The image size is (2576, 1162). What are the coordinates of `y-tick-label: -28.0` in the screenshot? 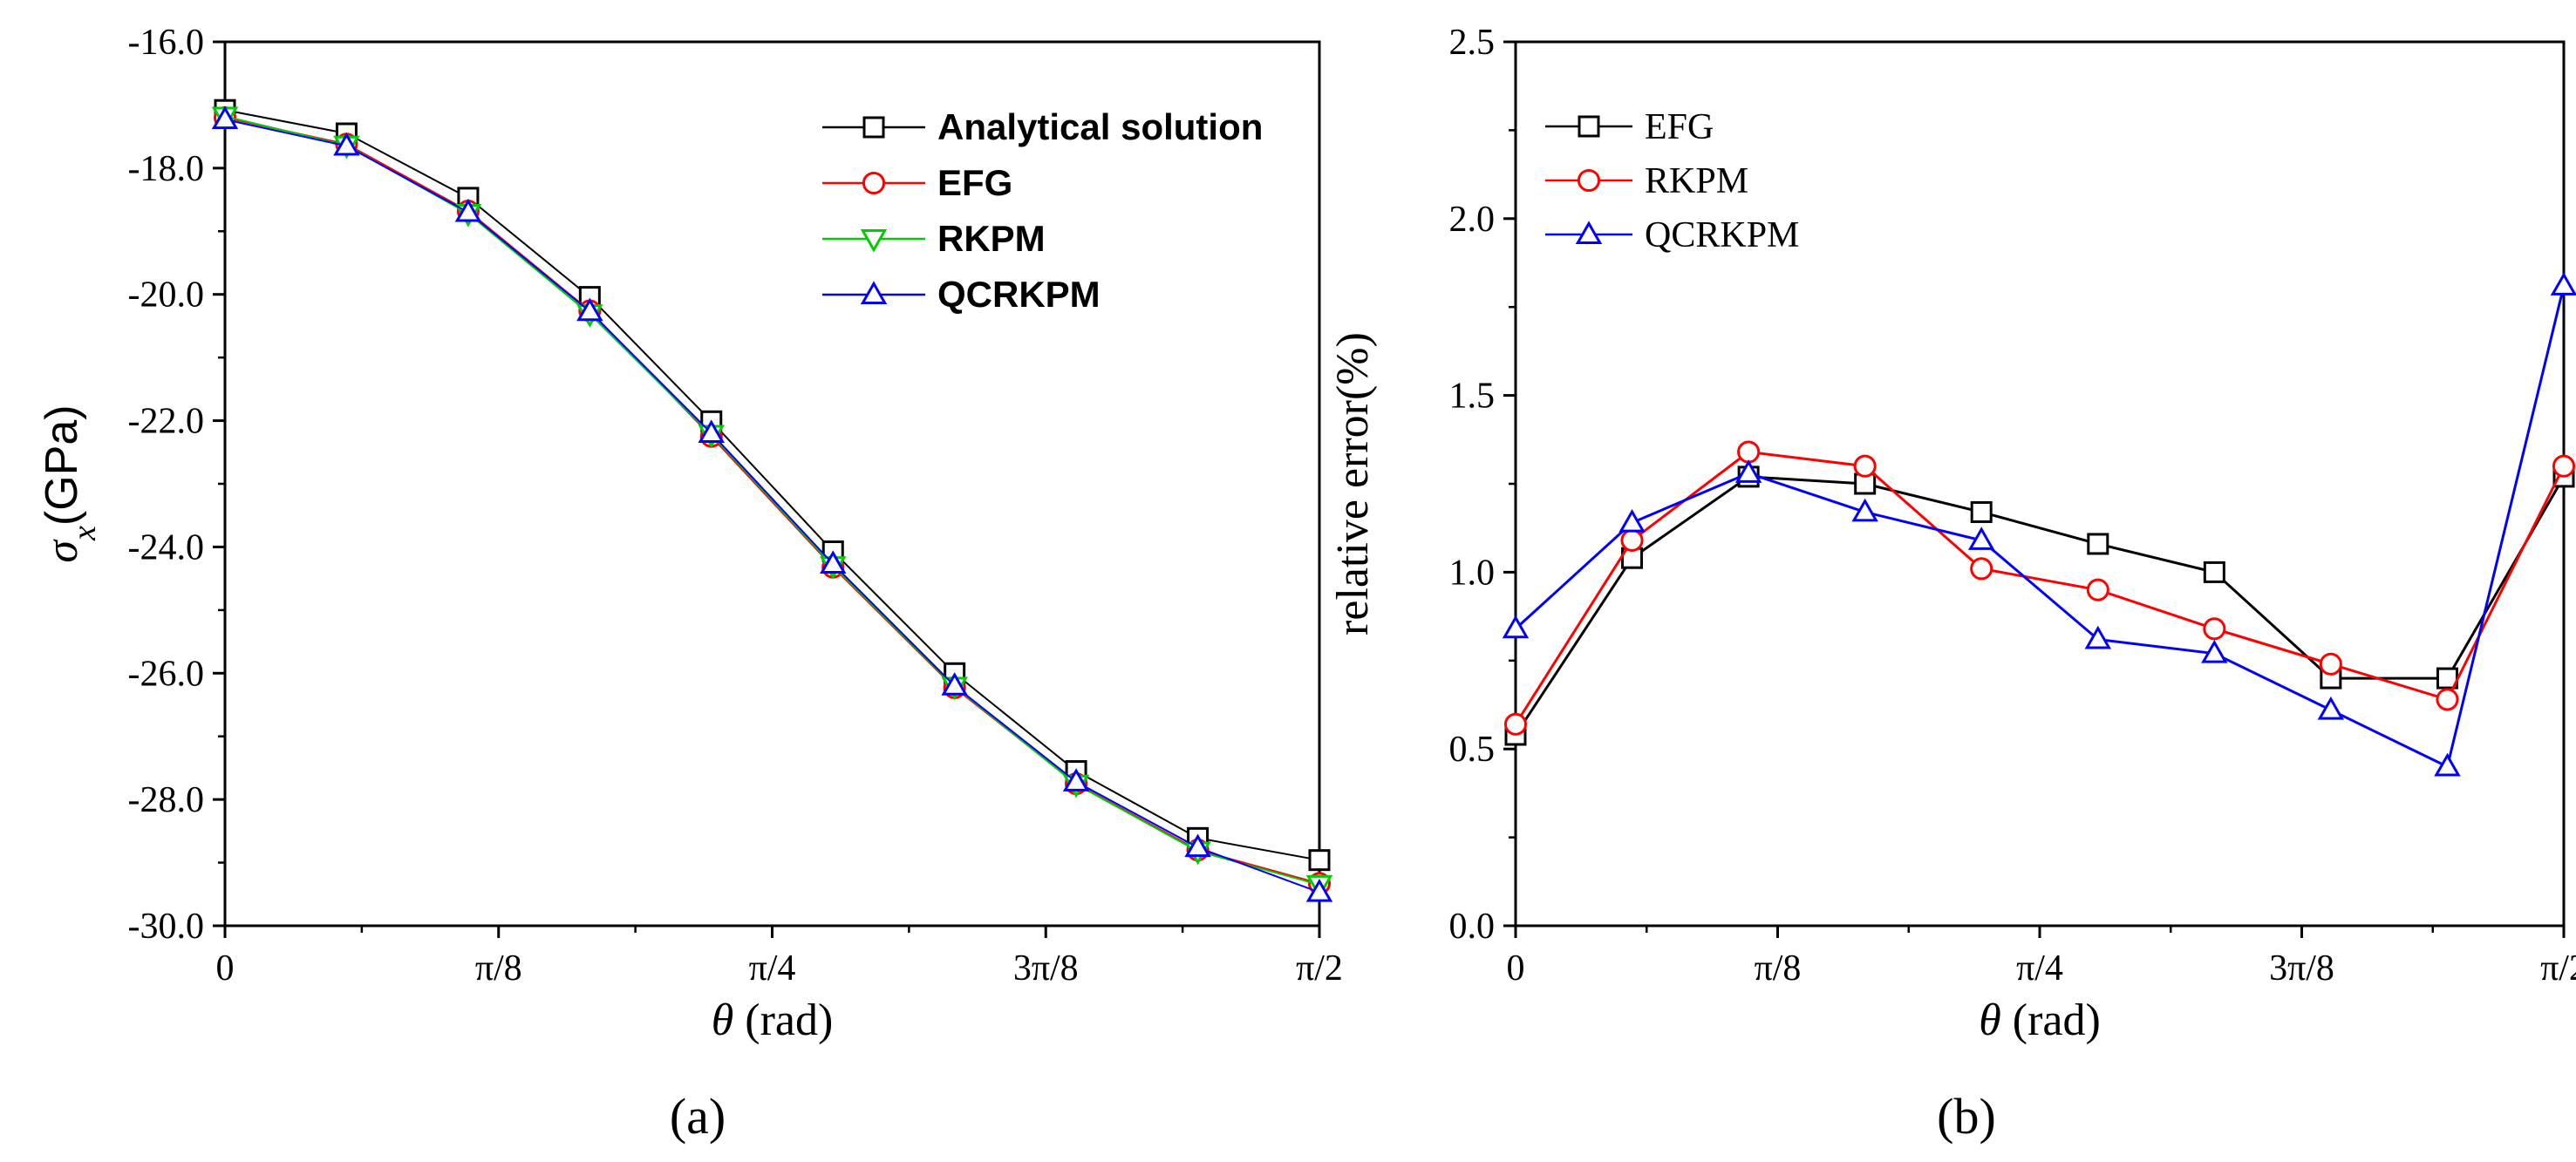 It's located at (166, 800).